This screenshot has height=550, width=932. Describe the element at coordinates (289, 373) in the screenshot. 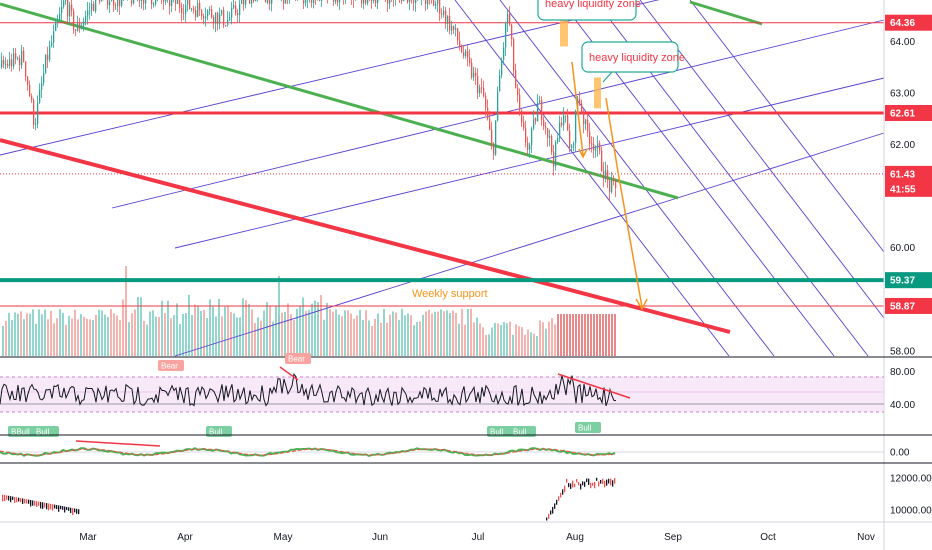

I see `rsi-bear-divergence-line` at that location.